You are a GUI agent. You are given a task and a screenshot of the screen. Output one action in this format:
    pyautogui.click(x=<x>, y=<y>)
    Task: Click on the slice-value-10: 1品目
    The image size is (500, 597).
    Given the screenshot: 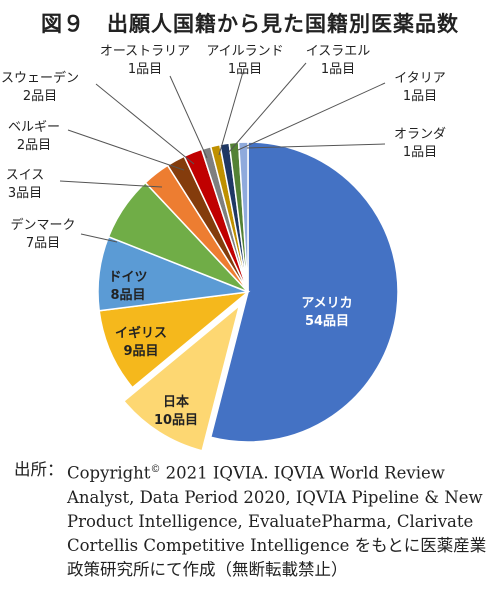 What is the action you would take?
    pyautogui.click(x=245, y=69)
    